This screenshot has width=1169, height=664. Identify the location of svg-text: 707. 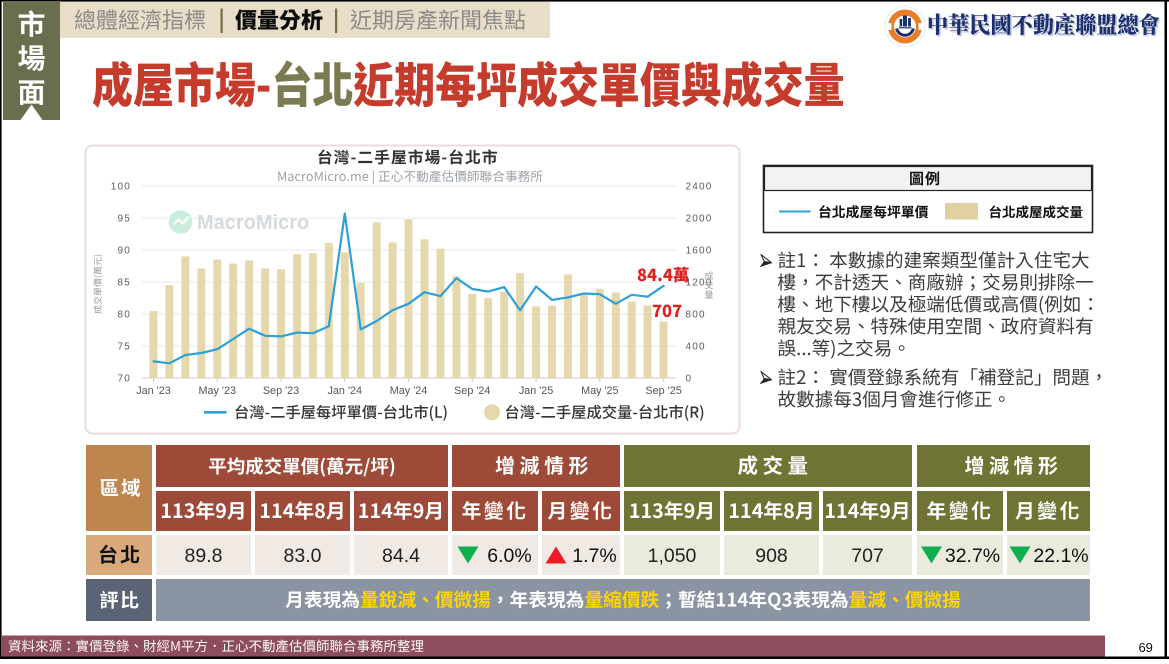
(867, 556).